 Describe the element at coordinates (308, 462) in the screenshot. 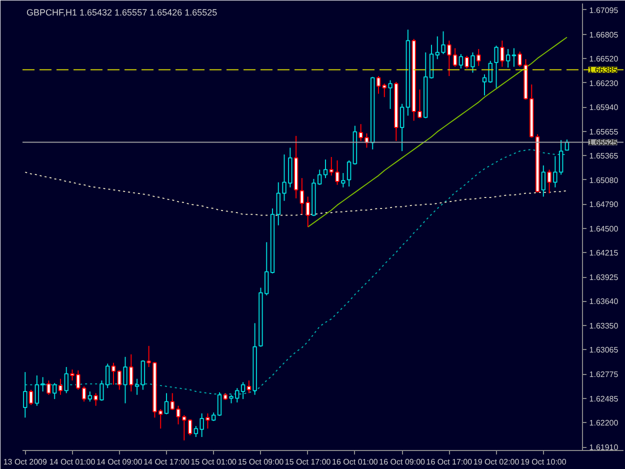

I see `x-tick-label: 15 Oct 17:00` at that location.